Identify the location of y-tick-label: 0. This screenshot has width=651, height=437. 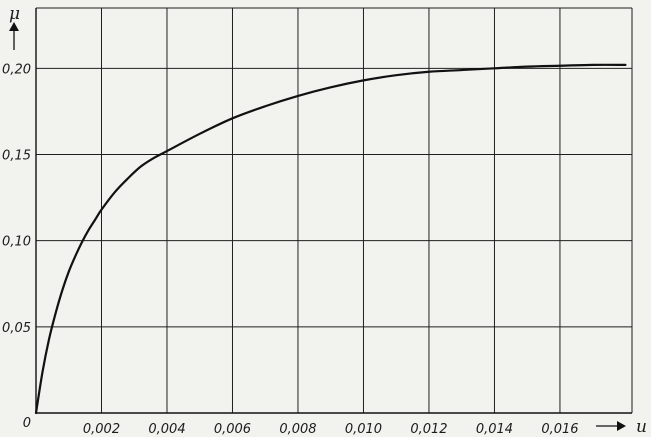
(27, 423).